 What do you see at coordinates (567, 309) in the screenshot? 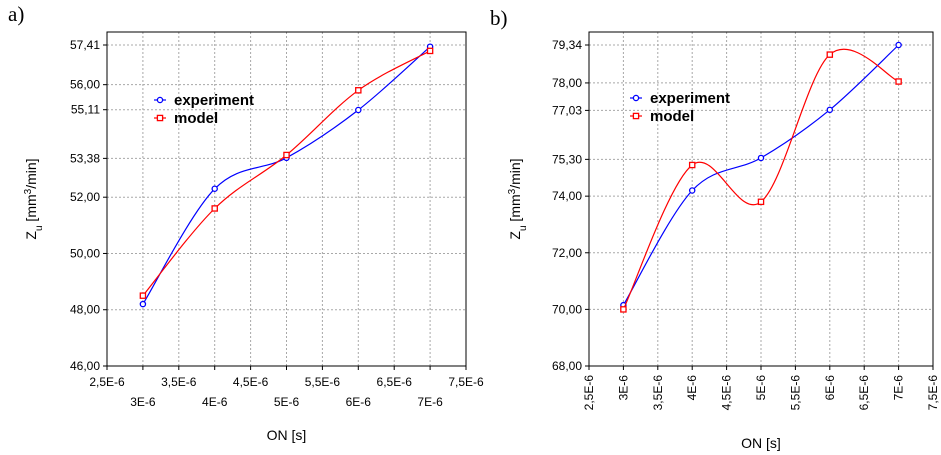
I see `y-tick-label: 70,00` at bounding box center [567, 309].